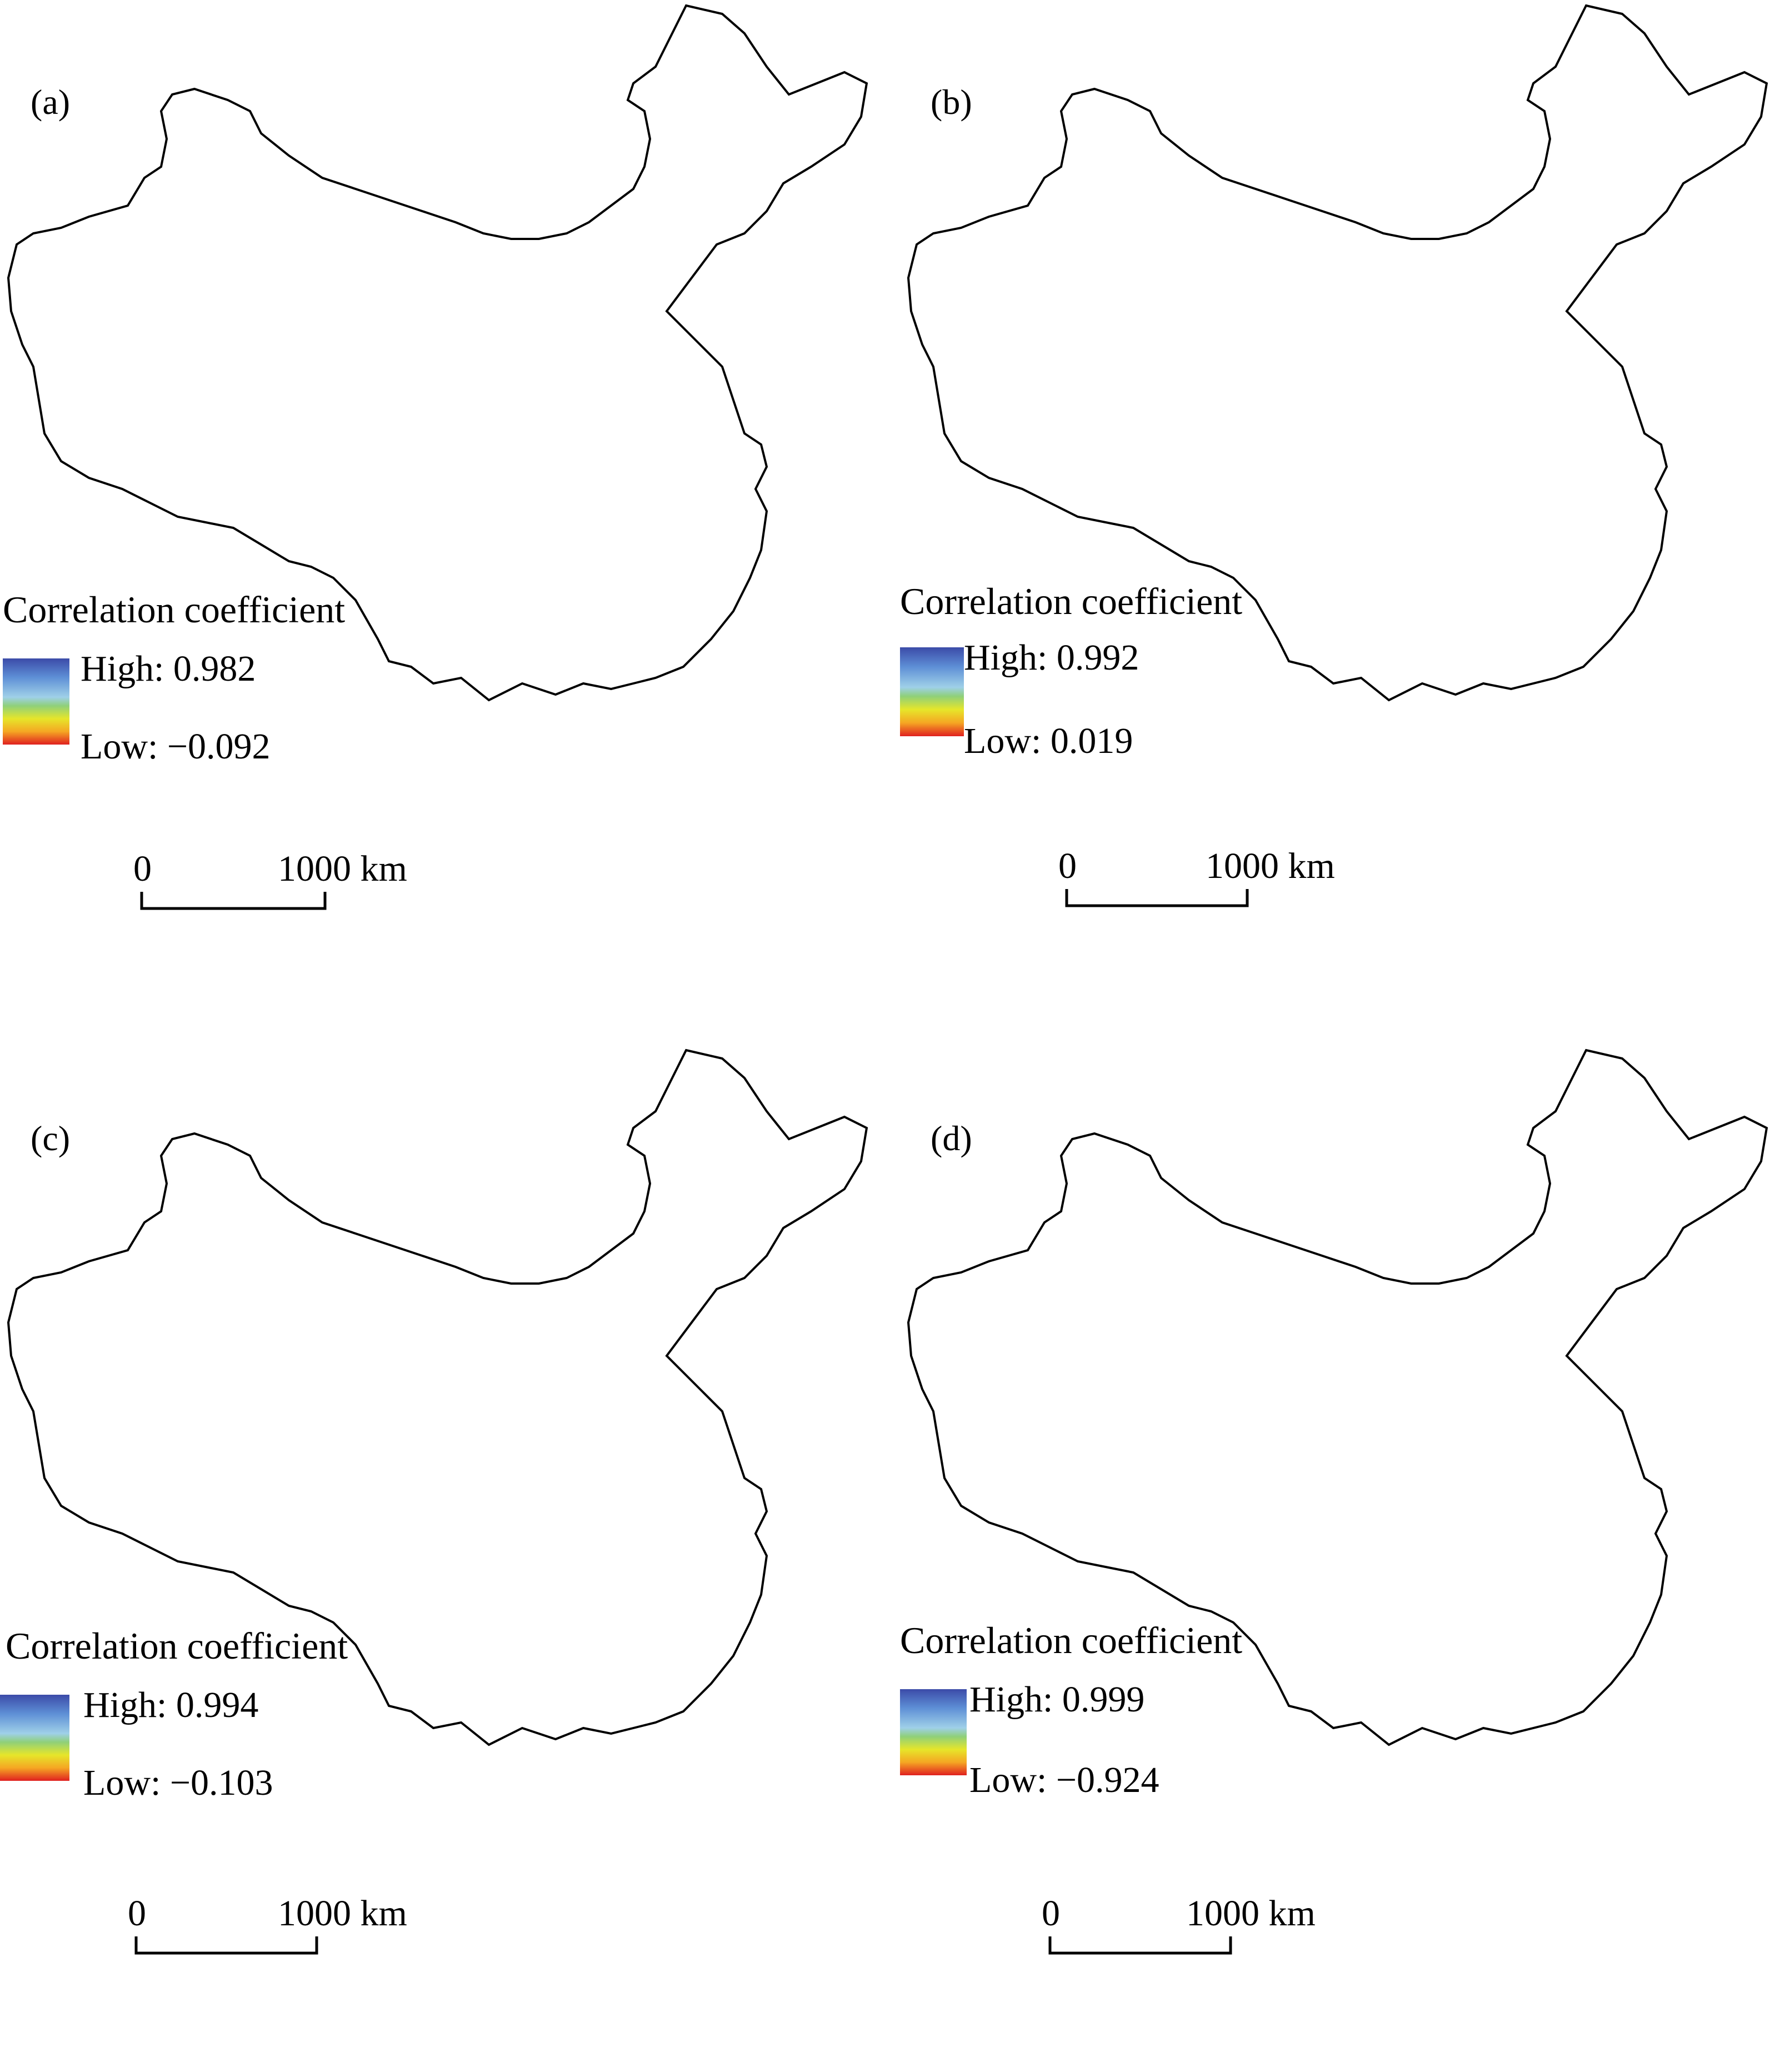  What do you see at coordinates (171, 1705) in the screenshot?
I see `legend-high: High: 0.994` at bounding box center [171, 1705].